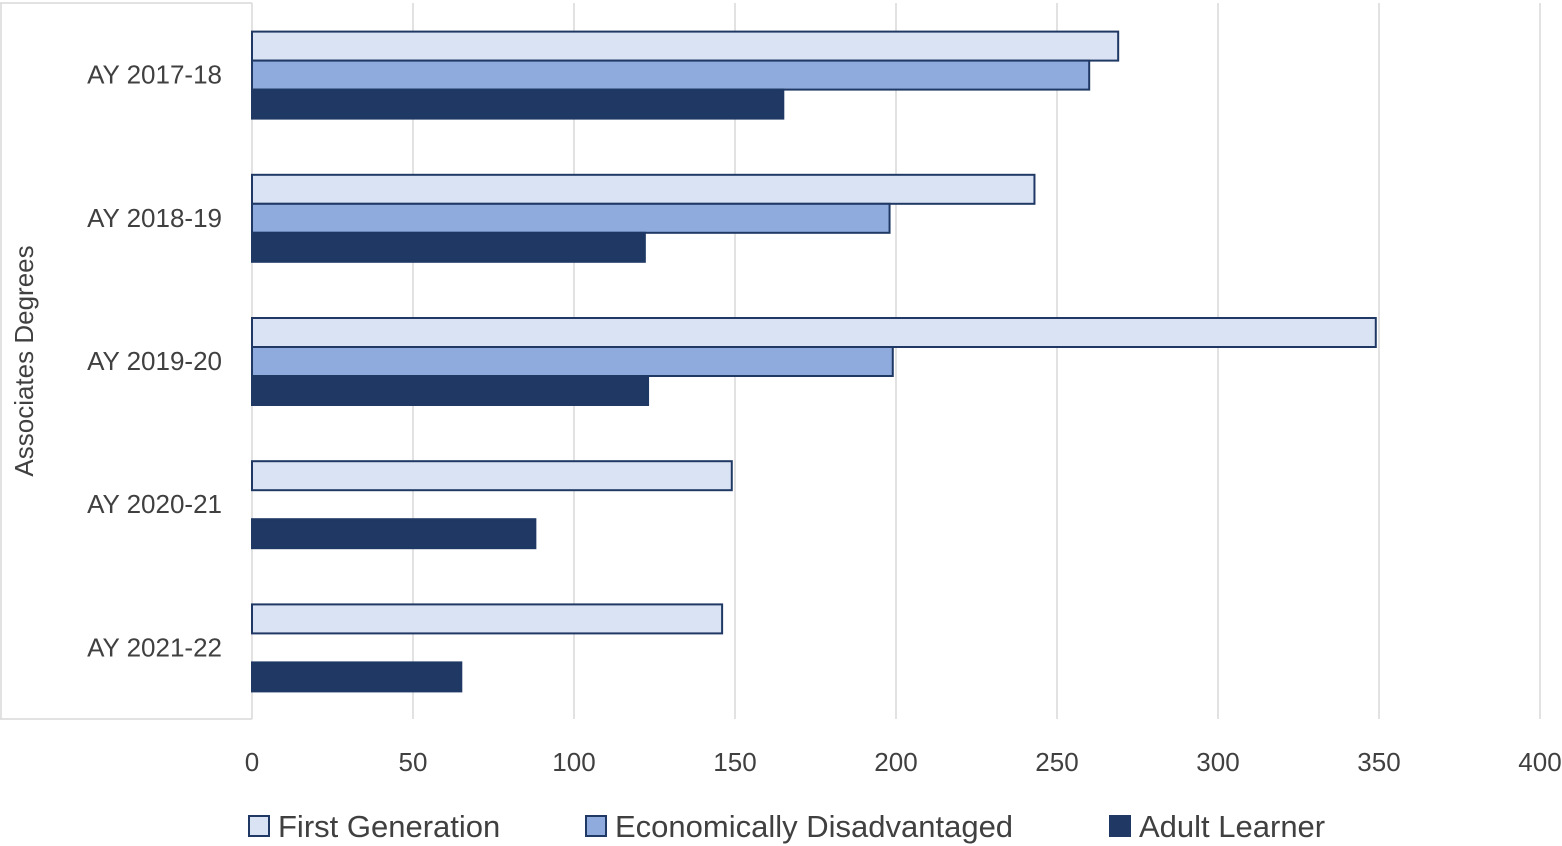  I want to click on x-tick-label-350: 350, so click(1378, 762).